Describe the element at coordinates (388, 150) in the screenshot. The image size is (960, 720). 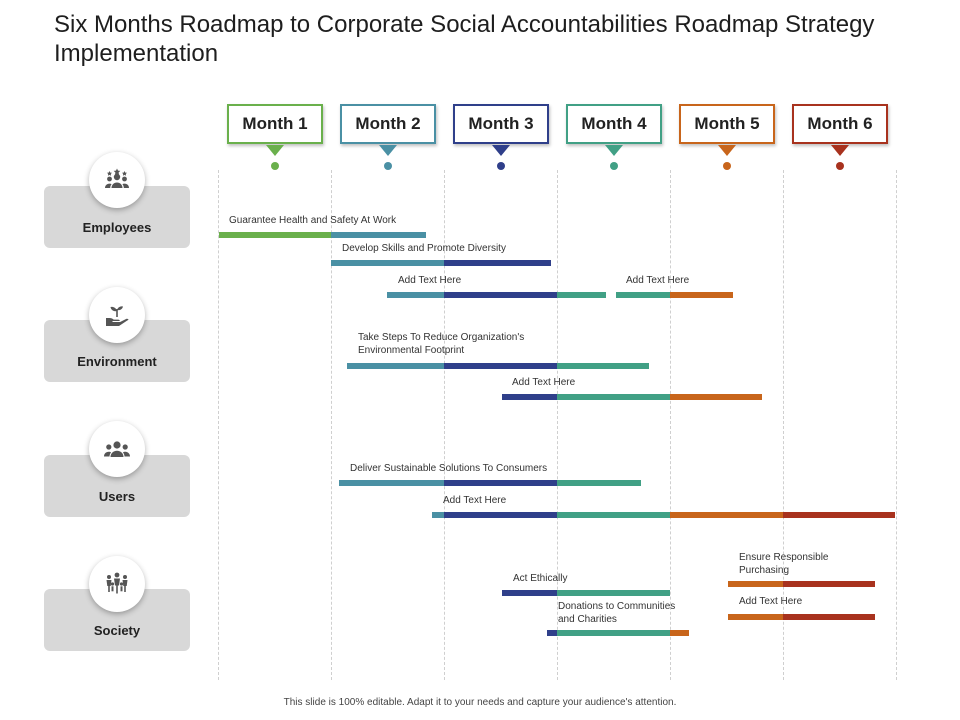
I see `month-2-pointer` at that location.